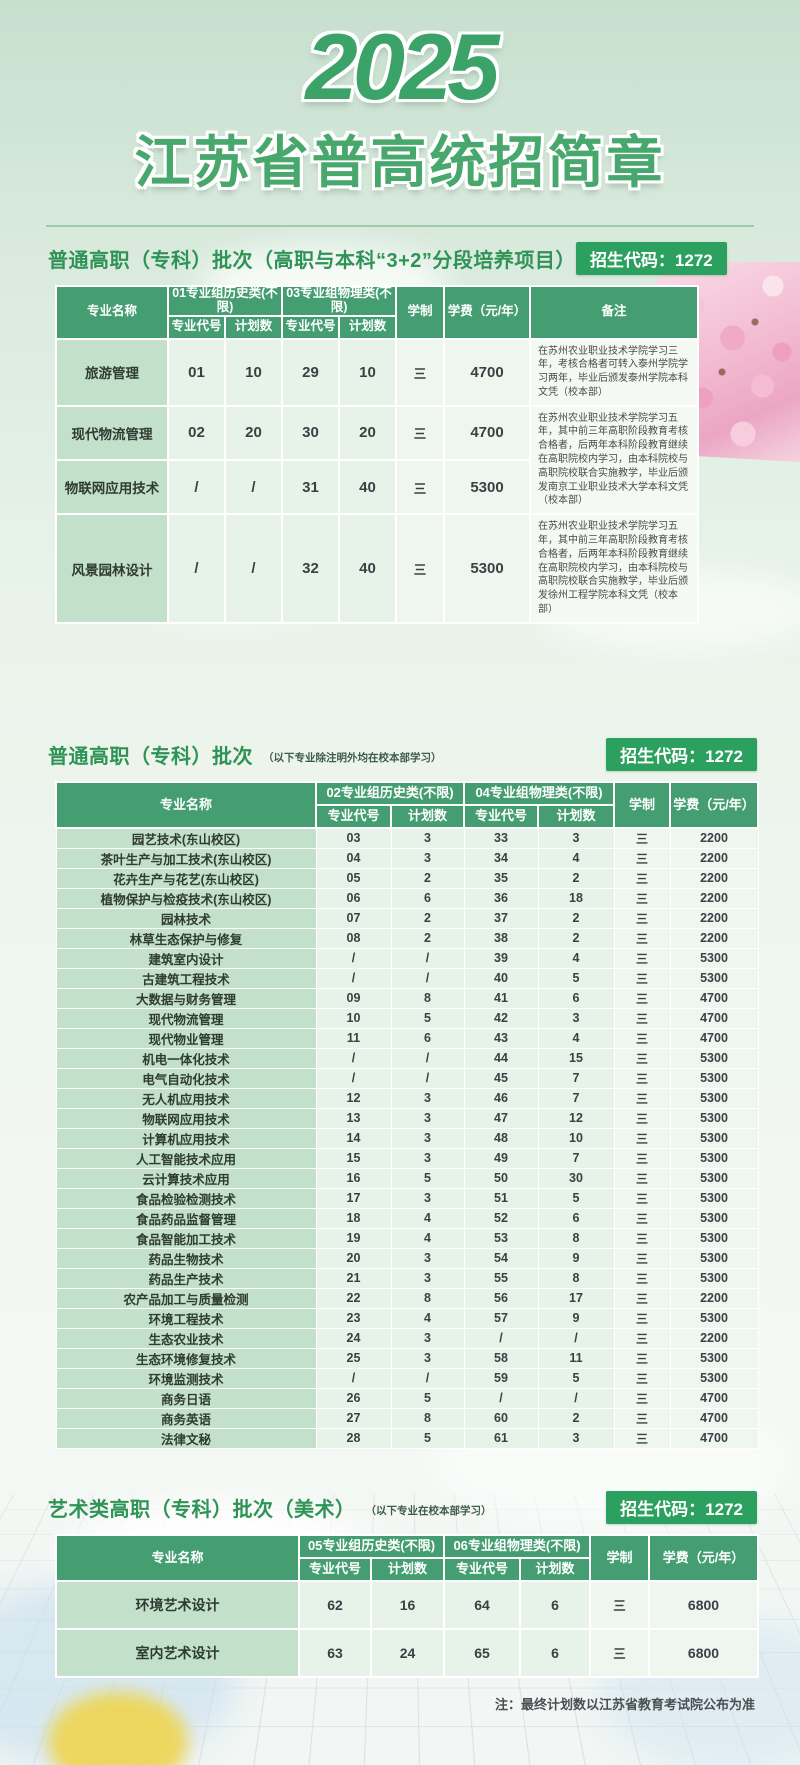 This screenshot has width=800, height=1765. I want to click on cell: 无人机应用技术, so click(186, 1098).